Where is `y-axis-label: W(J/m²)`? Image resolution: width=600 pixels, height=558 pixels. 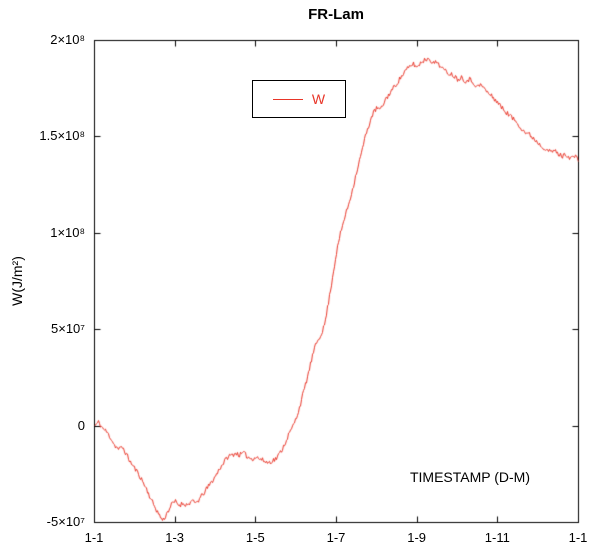
y-axis-label: W(J/m²) is located at coordinates (17, 281).